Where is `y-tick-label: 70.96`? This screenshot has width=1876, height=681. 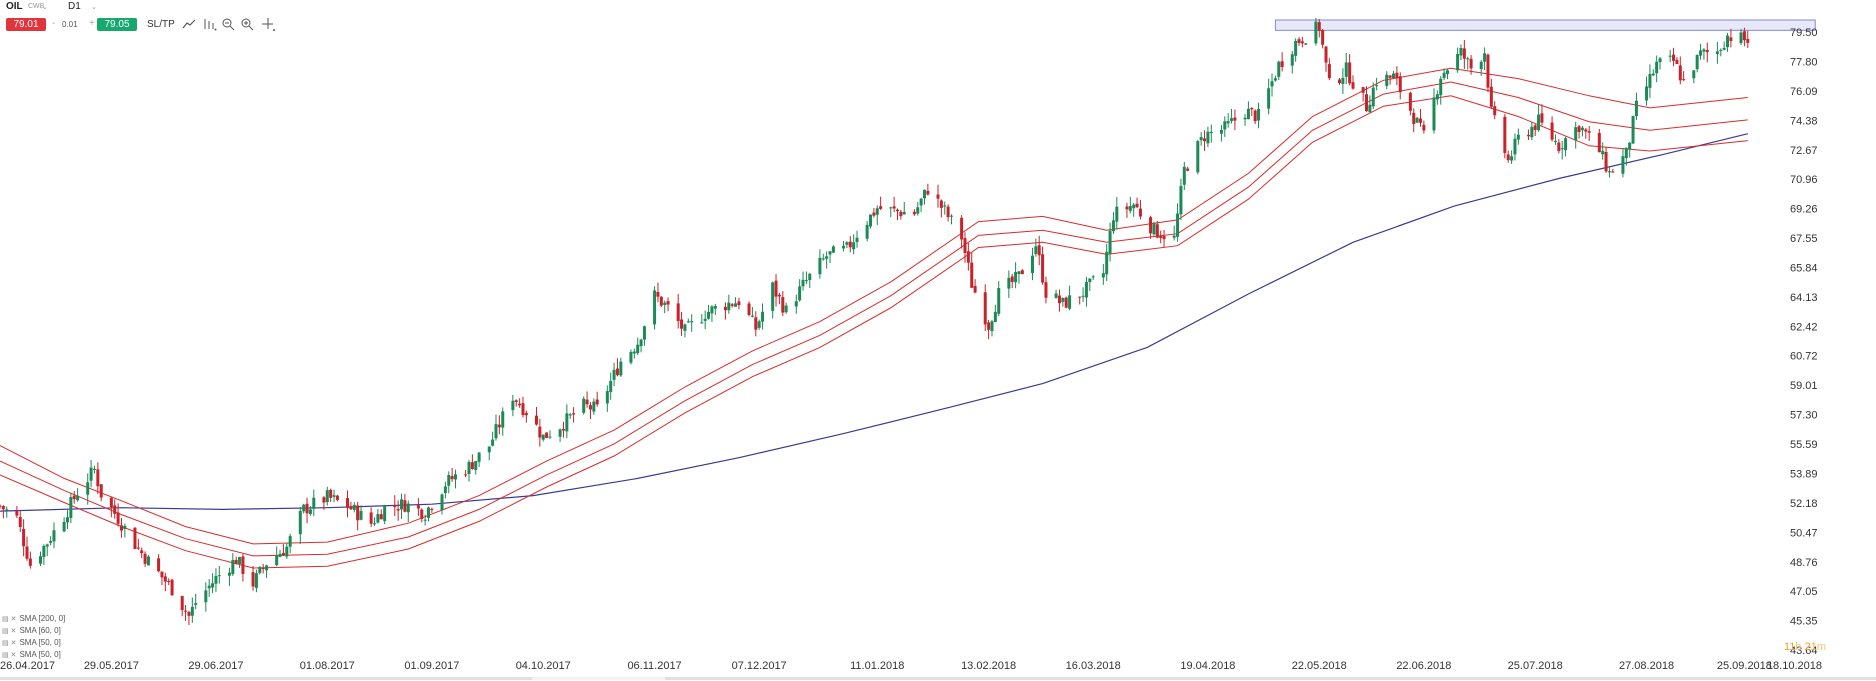 y-tick-label: 70.96 is located at coordinates (1804, 180).